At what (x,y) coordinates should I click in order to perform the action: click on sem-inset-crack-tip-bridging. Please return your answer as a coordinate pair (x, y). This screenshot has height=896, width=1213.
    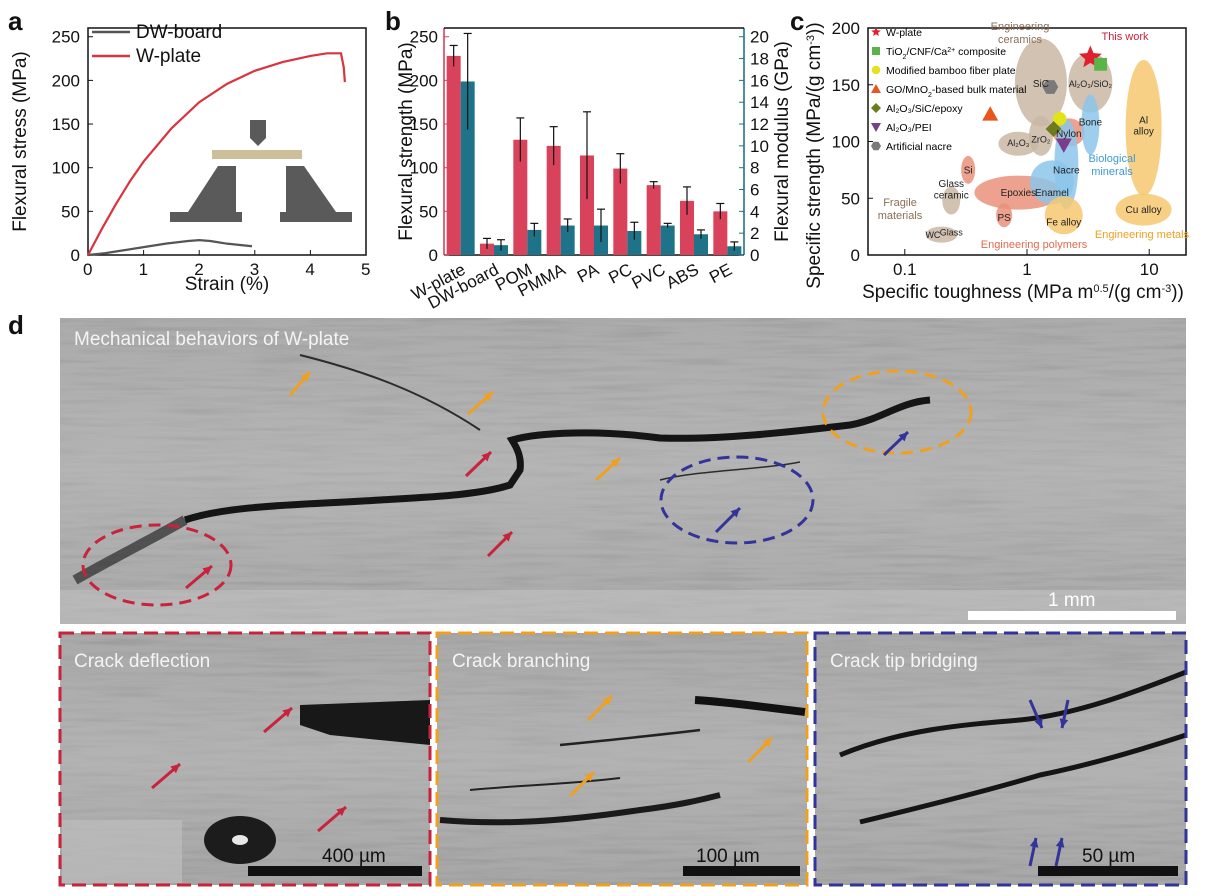
    Looking at the image, I should click on (1000, 759).